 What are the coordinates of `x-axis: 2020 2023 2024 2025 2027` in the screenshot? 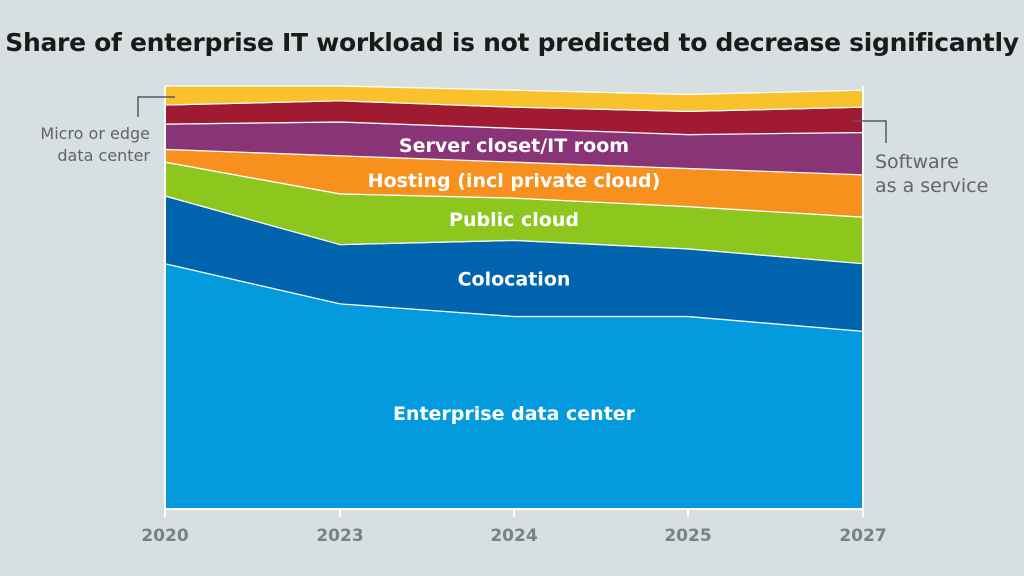 It's located at (514, 527).